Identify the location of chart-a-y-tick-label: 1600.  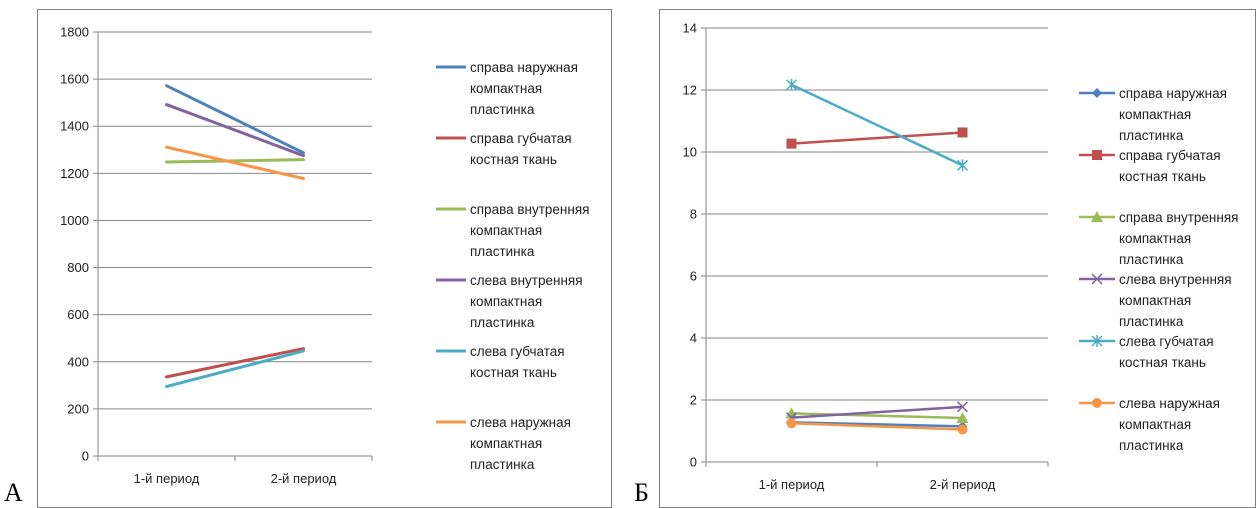
(74, 79).